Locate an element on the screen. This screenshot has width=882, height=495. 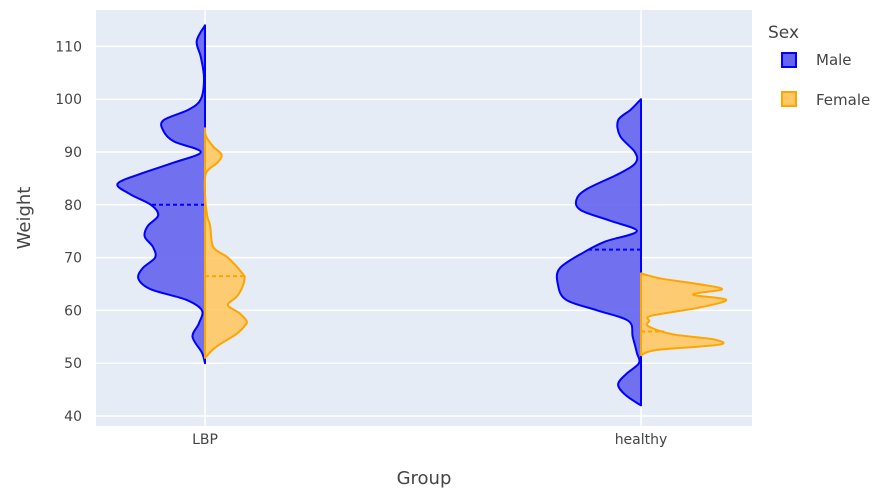
y-axis-title: Weight is located at coordinates (24, 218).